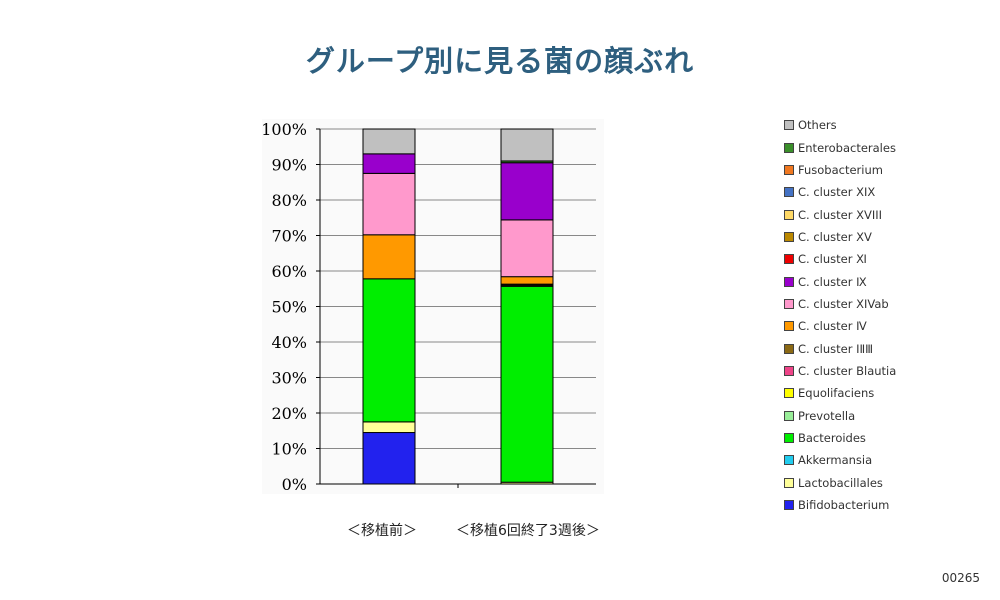 This screenshot has width=1000, height=600. Describe the element at coordinates (891, 348) in the screenshot. I see `legend-entry: C. cluster ⅠⅡⅢ` at that location.